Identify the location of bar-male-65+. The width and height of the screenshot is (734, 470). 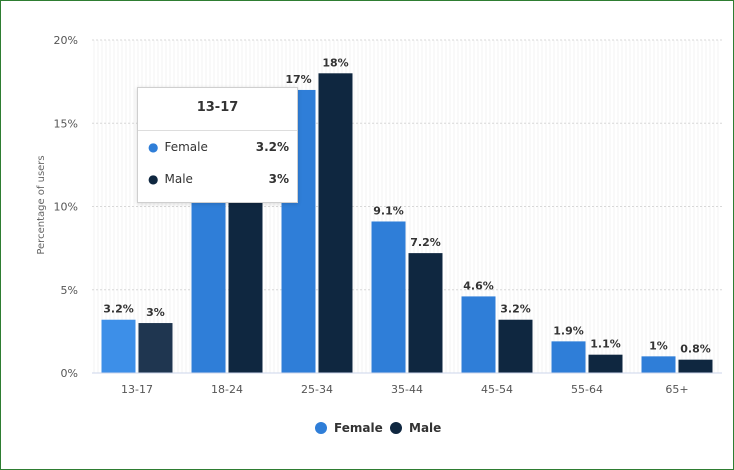
(695, 366).